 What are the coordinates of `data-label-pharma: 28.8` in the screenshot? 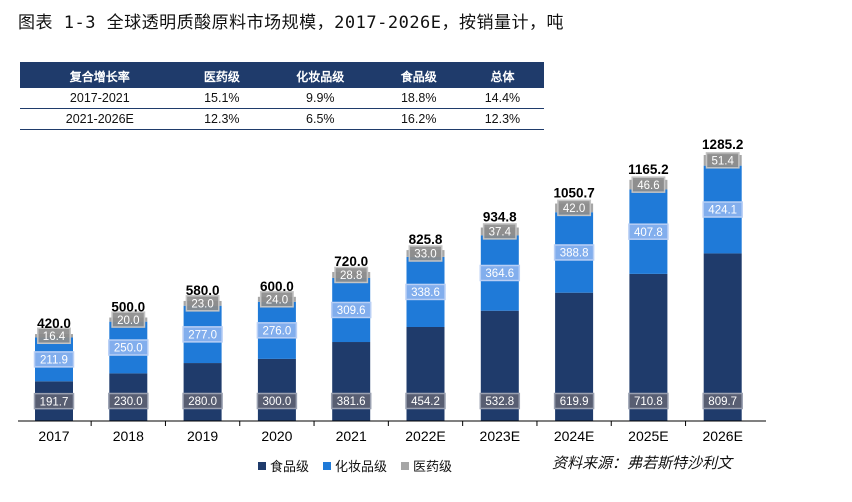 It's located at (351, 276).